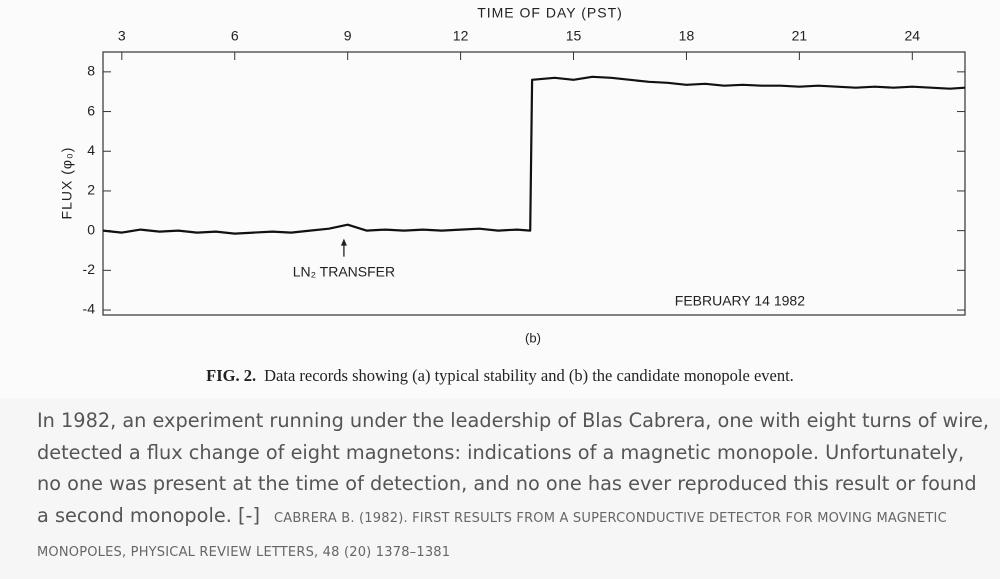  I want to click on x-tick-label: 12, so click(461, 36).